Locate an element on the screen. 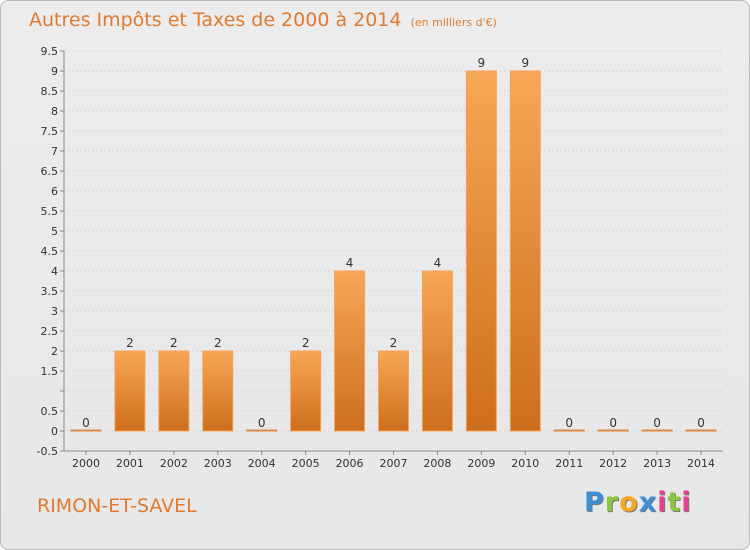 The height and width of the screenshot is (550, 750). y-tick-label: 7.5 is located at coordinates (50, 131).